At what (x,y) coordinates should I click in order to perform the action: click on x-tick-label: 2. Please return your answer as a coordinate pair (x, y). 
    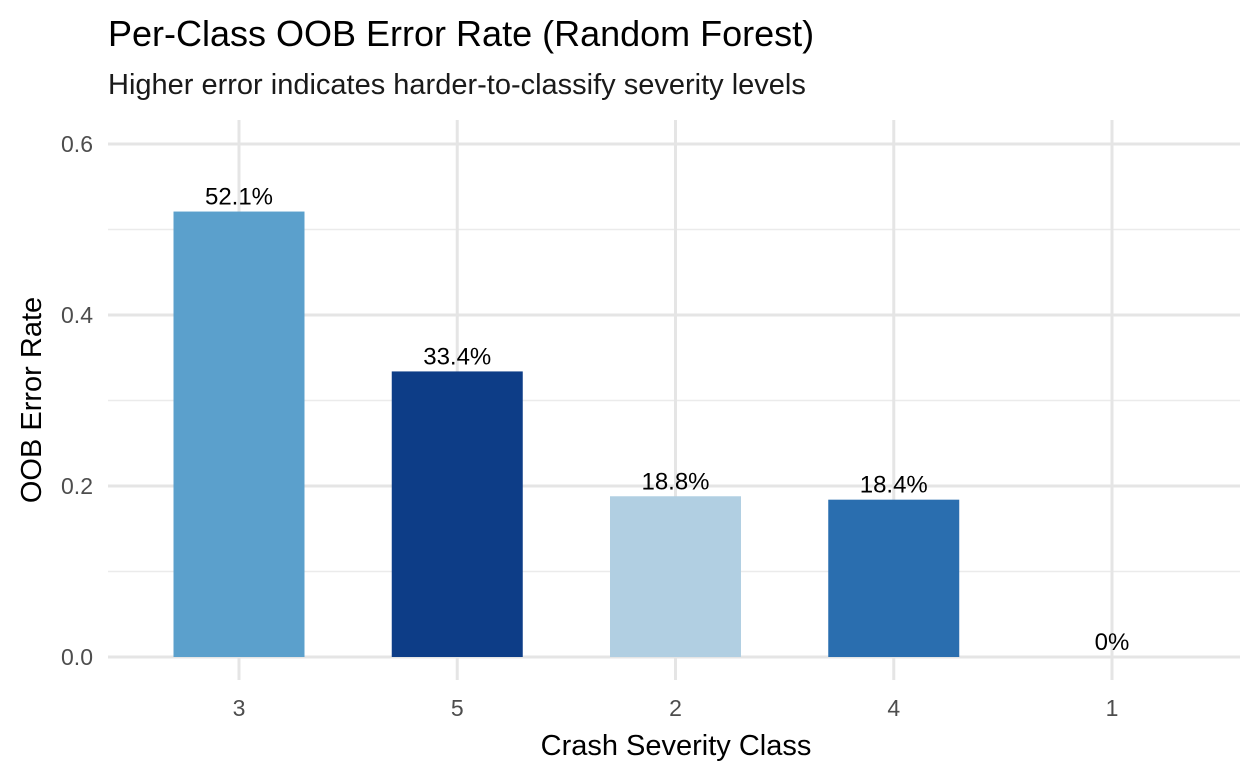
    Looking at the image, I should click on (675, 708).